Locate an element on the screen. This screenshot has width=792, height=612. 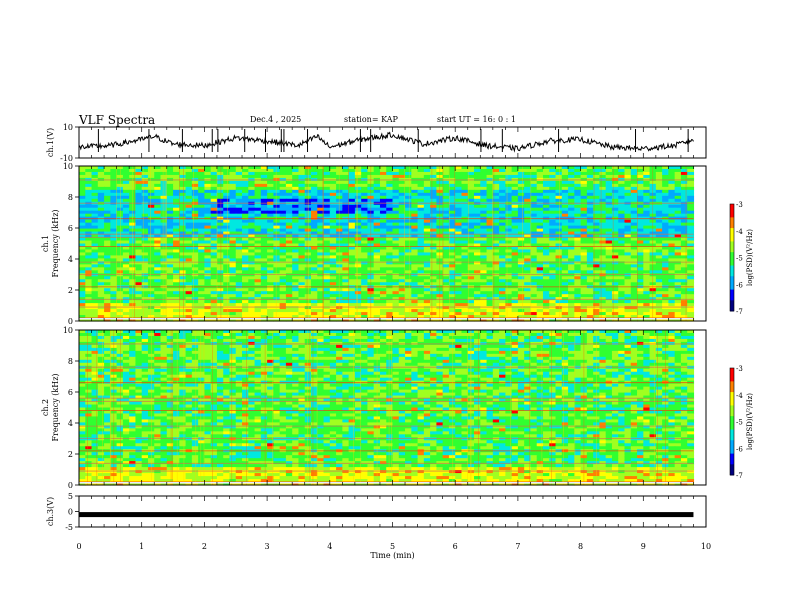
ch2-colorbar is located at coordinates (732, 421).